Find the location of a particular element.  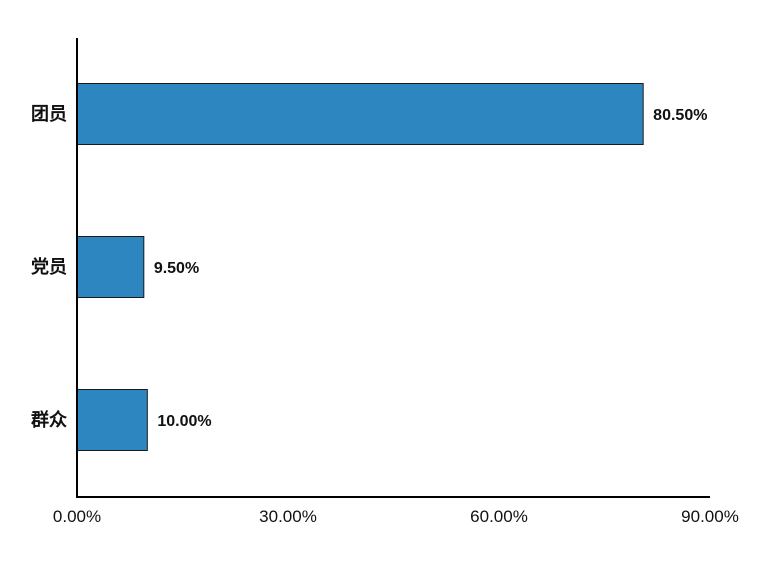

x-tick-label-2: 30.00% is located at coordinates (288, 516).